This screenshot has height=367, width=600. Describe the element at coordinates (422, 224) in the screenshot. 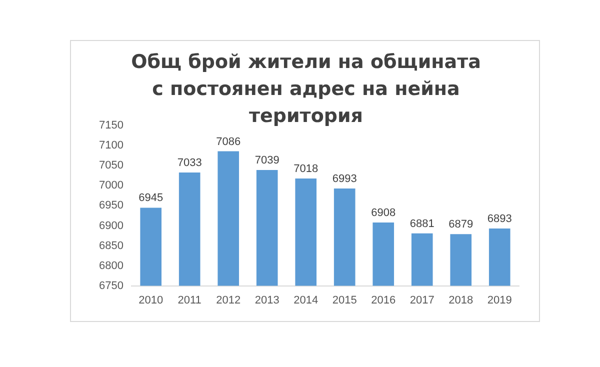

I see `data-label: 6881` at that location.